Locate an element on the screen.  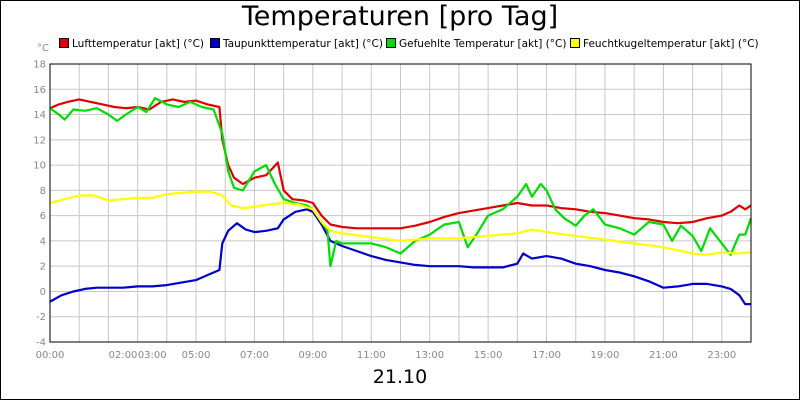
legend-item-taupunkttemperatur: Taupunkttemperatur [akt] (°C) is located at coordinates (296, 44).